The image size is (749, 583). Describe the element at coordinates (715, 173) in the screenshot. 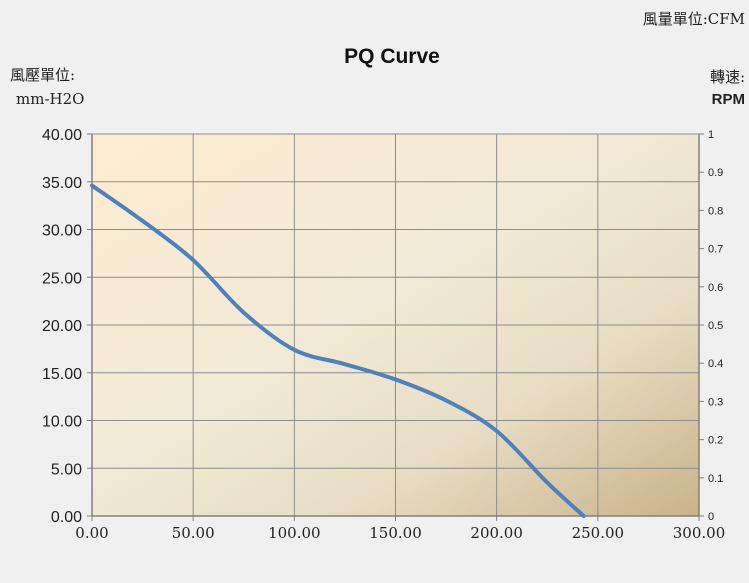

I see `y2-tick-label: 0.9` at that location.